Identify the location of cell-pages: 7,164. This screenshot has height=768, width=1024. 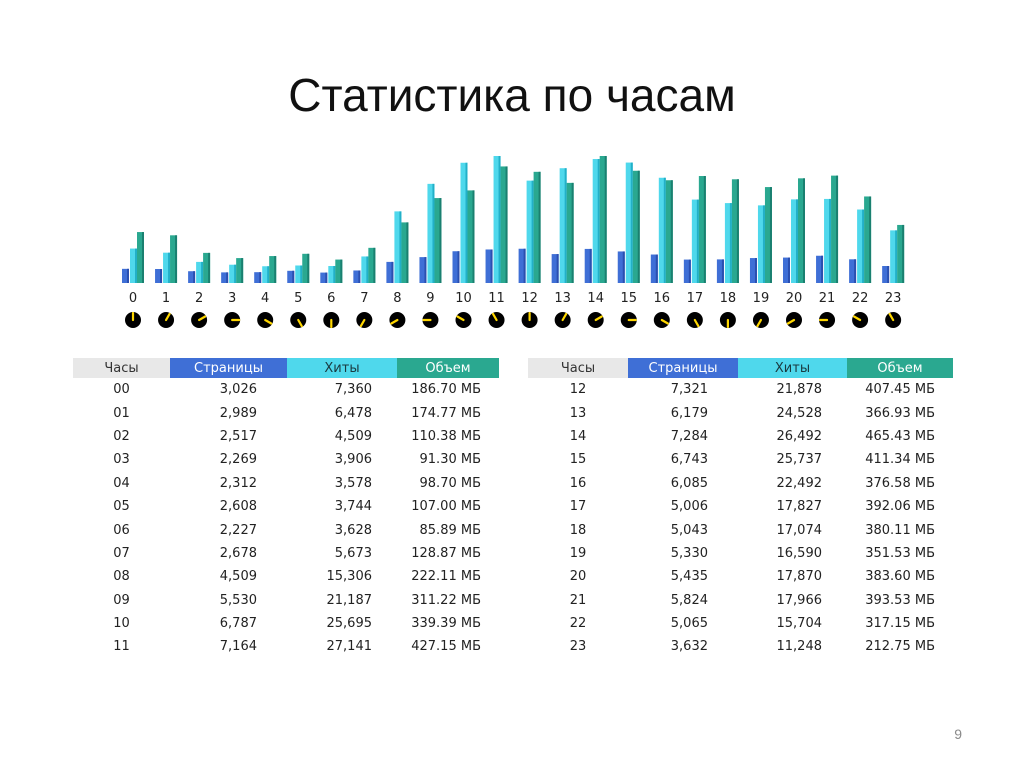
(238, 647).